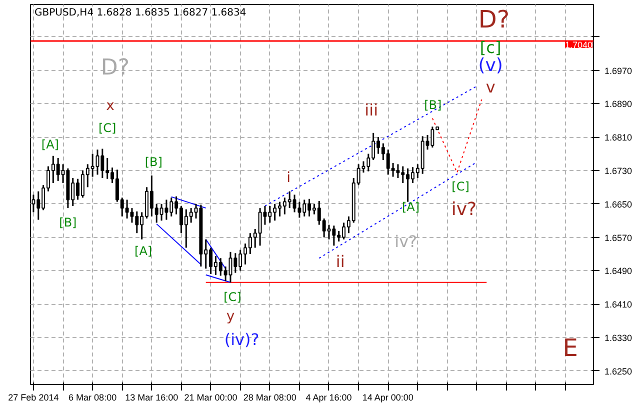  Describe the element at coordinates (618, 237) in the screenshot. I see `y-tick-label: 1.6570` at that location.